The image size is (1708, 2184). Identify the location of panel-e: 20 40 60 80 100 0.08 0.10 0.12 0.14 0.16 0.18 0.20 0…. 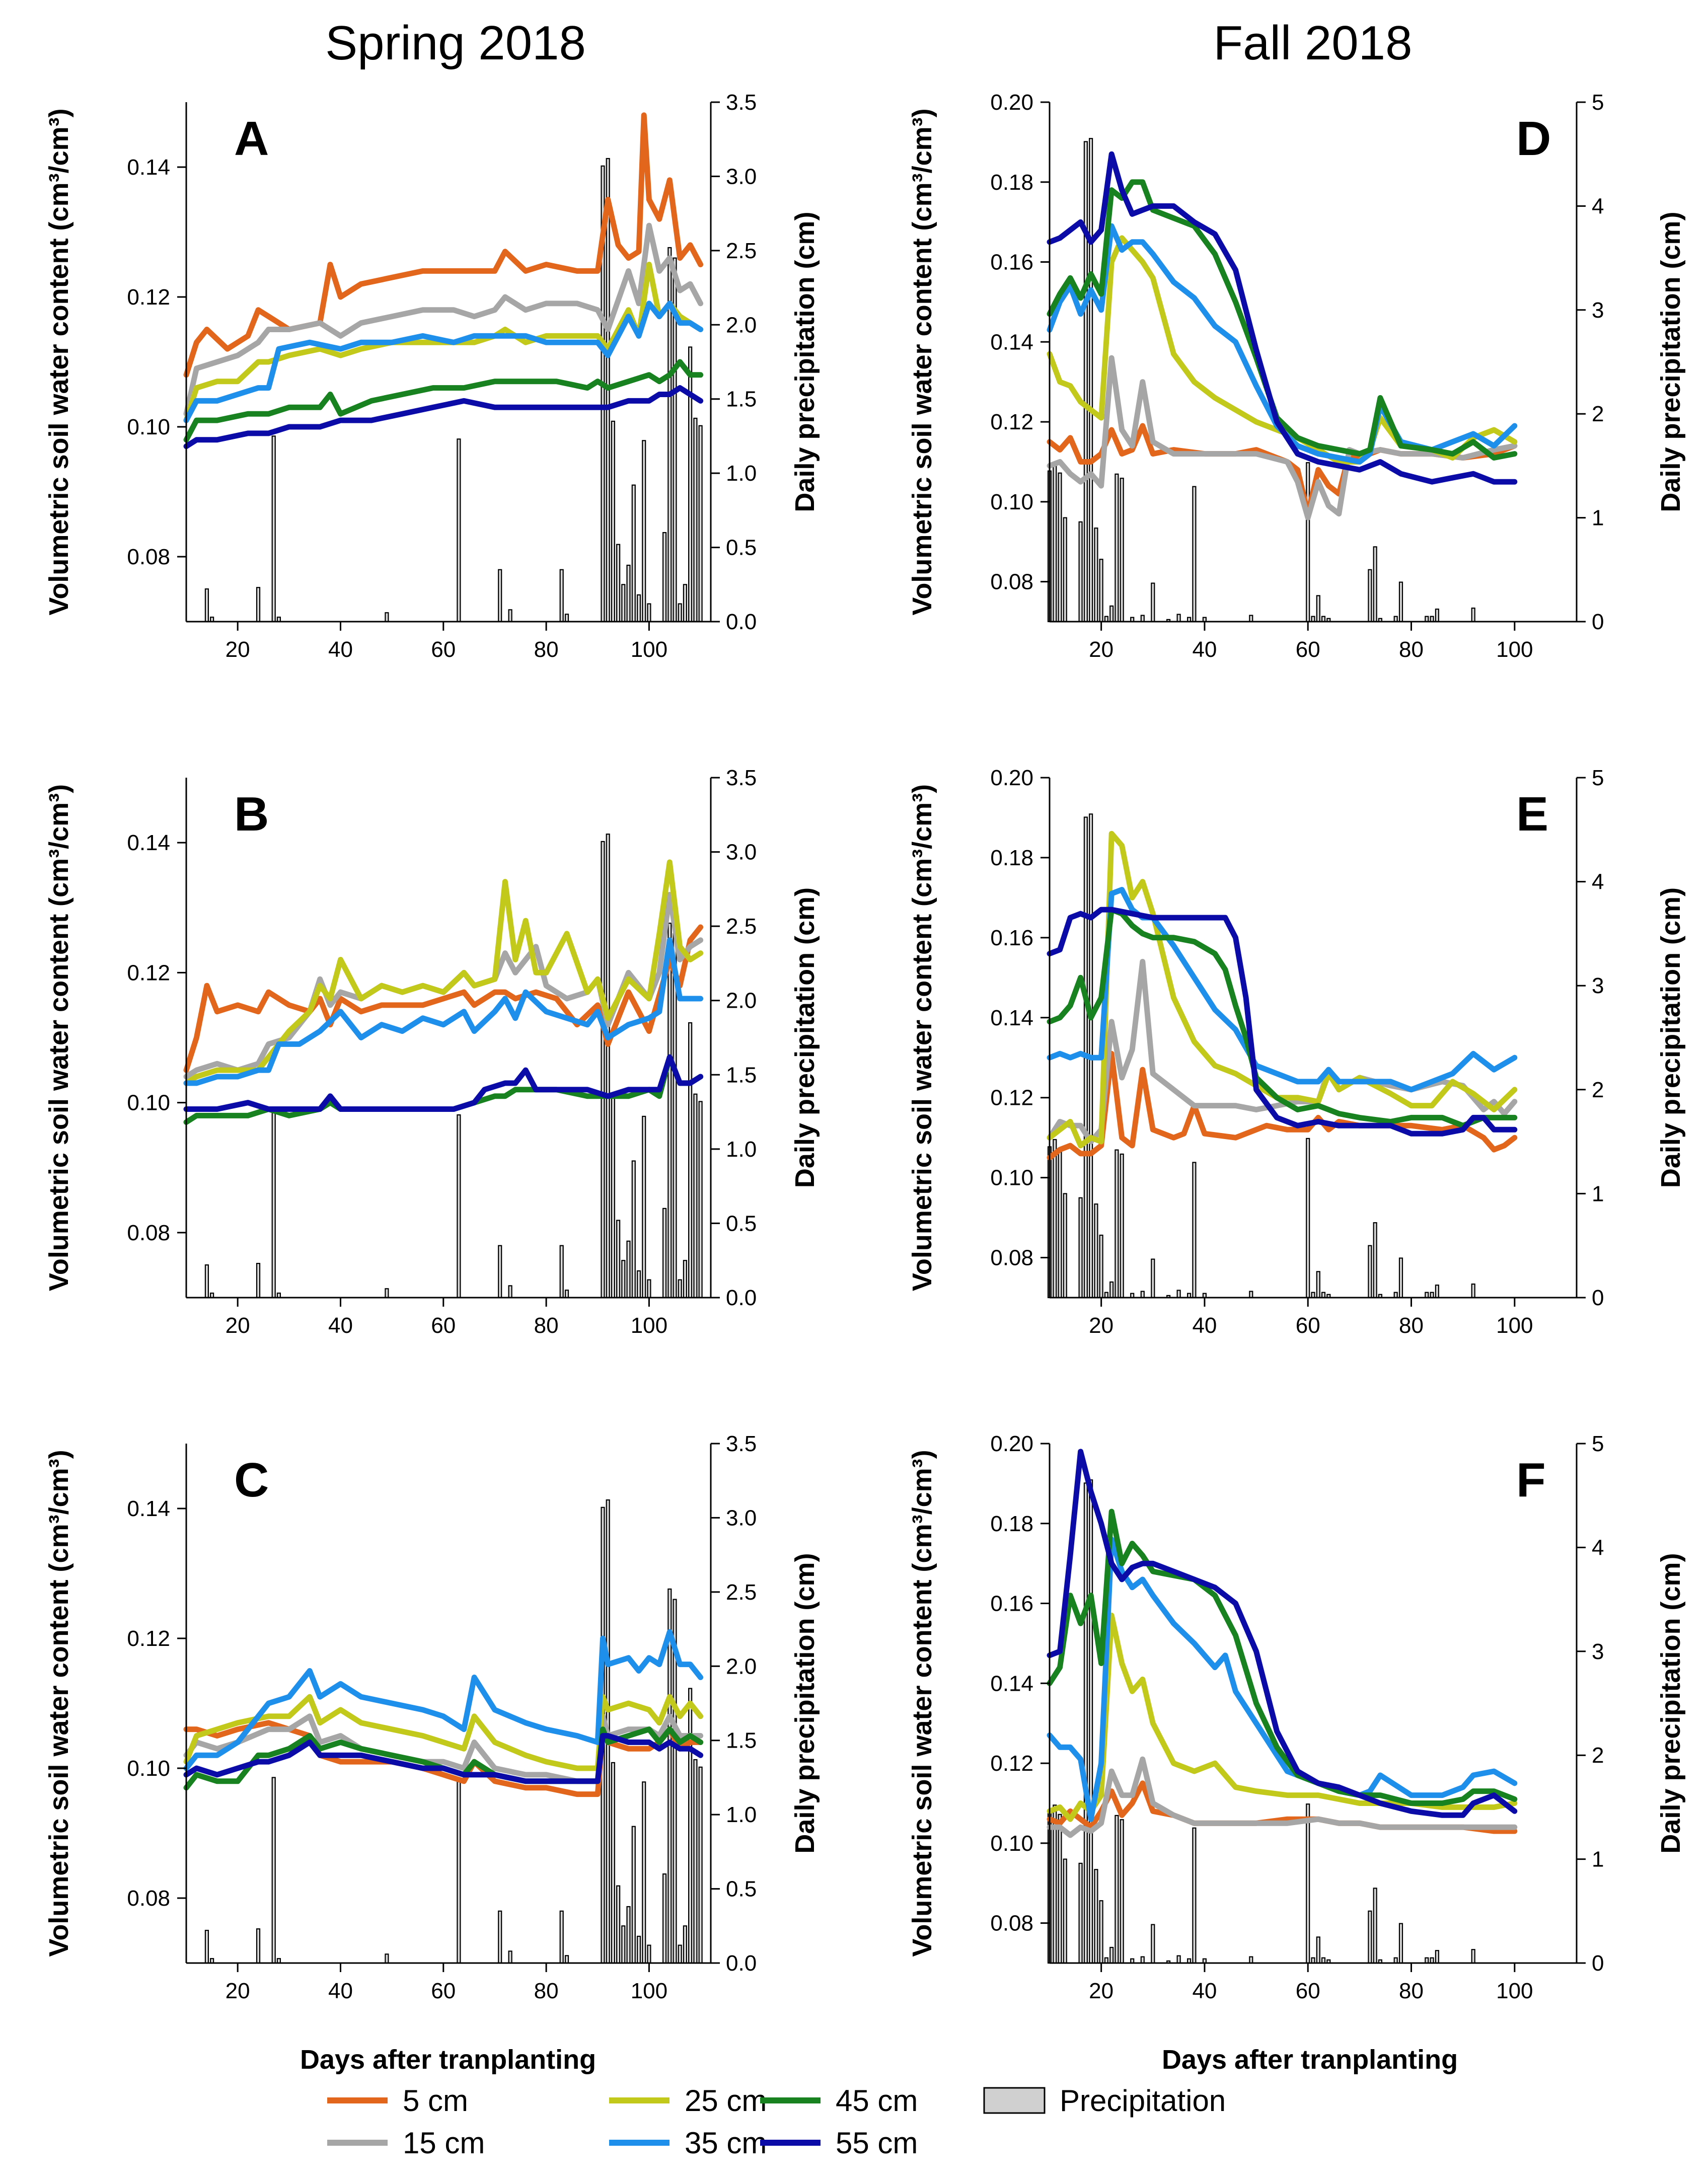
(1296, 1052).